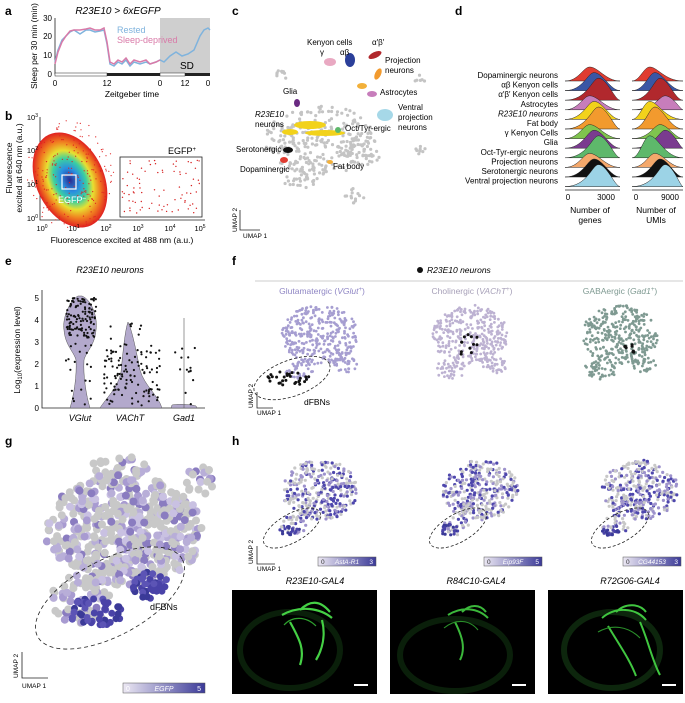  What do you see at coordinates (37, 353) in the screenshot?
I see `panel-e-yticks: 0 1 2 3 4 5` at bounding box center [37, 353].